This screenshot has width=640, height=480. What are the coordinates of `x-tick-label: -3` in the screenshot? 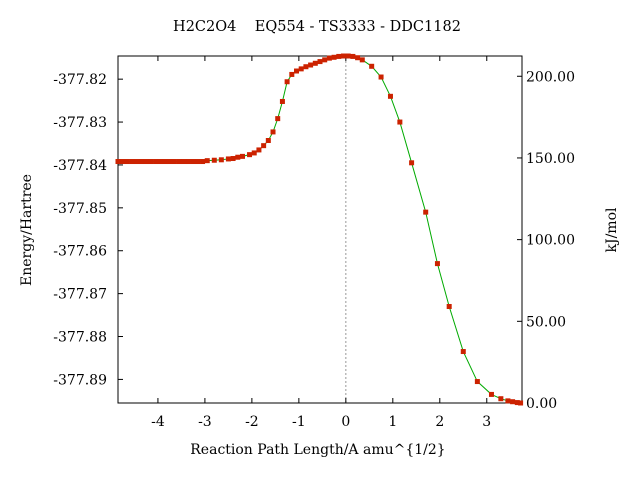 It's located at (205, 422).